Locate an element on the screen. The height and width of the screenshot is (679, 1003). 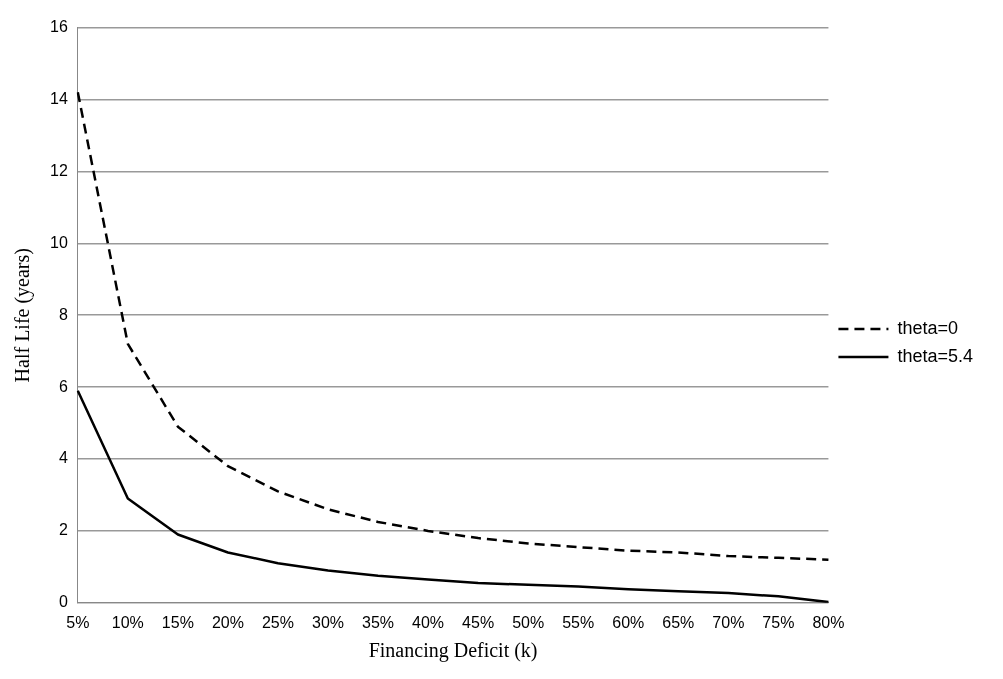
x-axis-title: Financing Deficit (k) is located at coordinates (453, 651).